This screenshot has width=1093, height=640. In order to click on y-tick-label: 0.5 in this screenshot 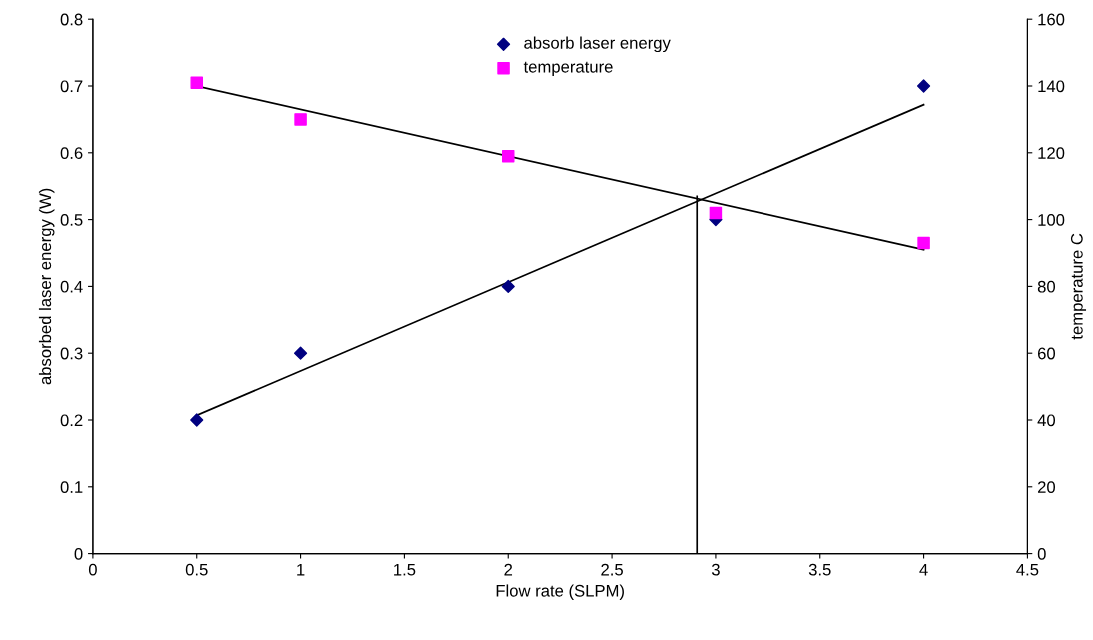, I will do `click(71, 220)`.